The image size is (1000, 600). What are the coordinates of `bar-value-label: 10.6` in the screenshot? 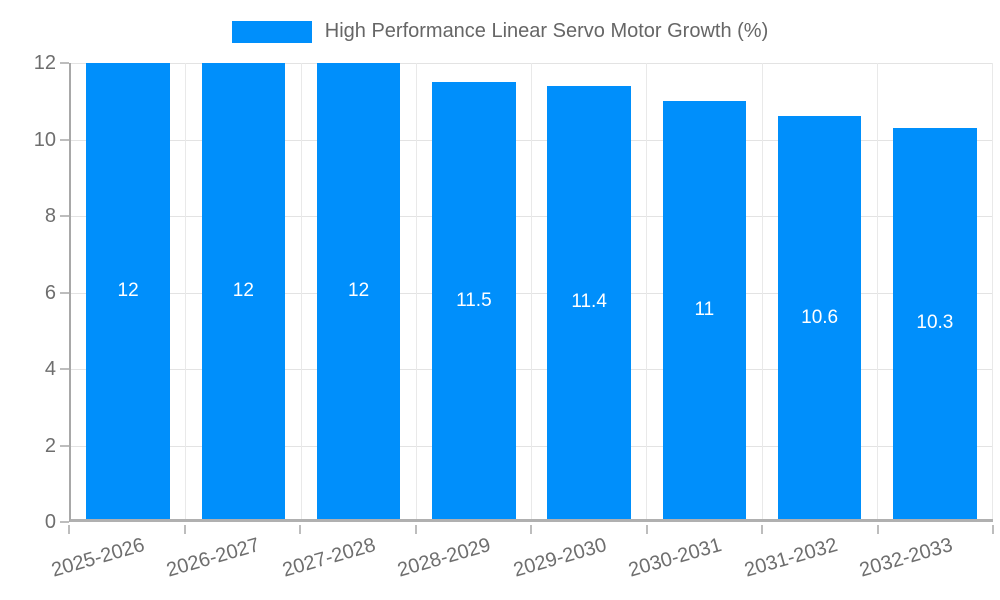 It's located at (820, 317).